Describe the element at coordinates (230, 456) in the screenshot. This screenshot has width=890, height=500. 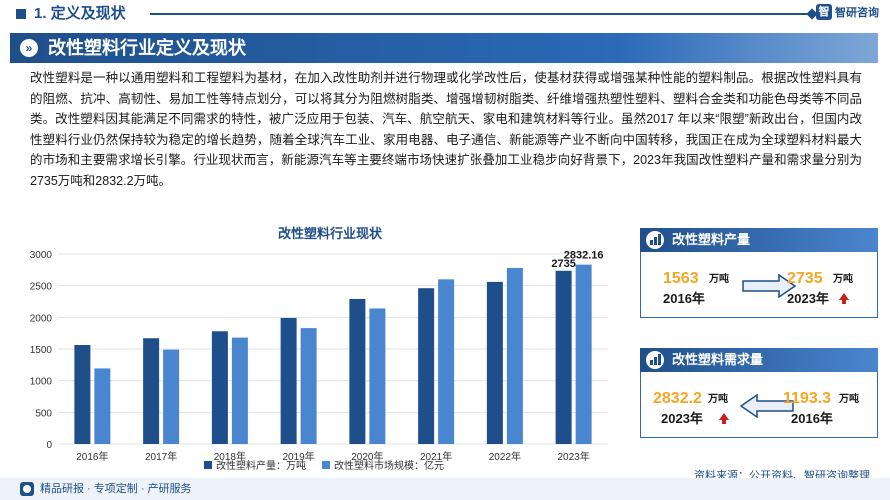
I see `x-tick-label: 2018年` at that location.